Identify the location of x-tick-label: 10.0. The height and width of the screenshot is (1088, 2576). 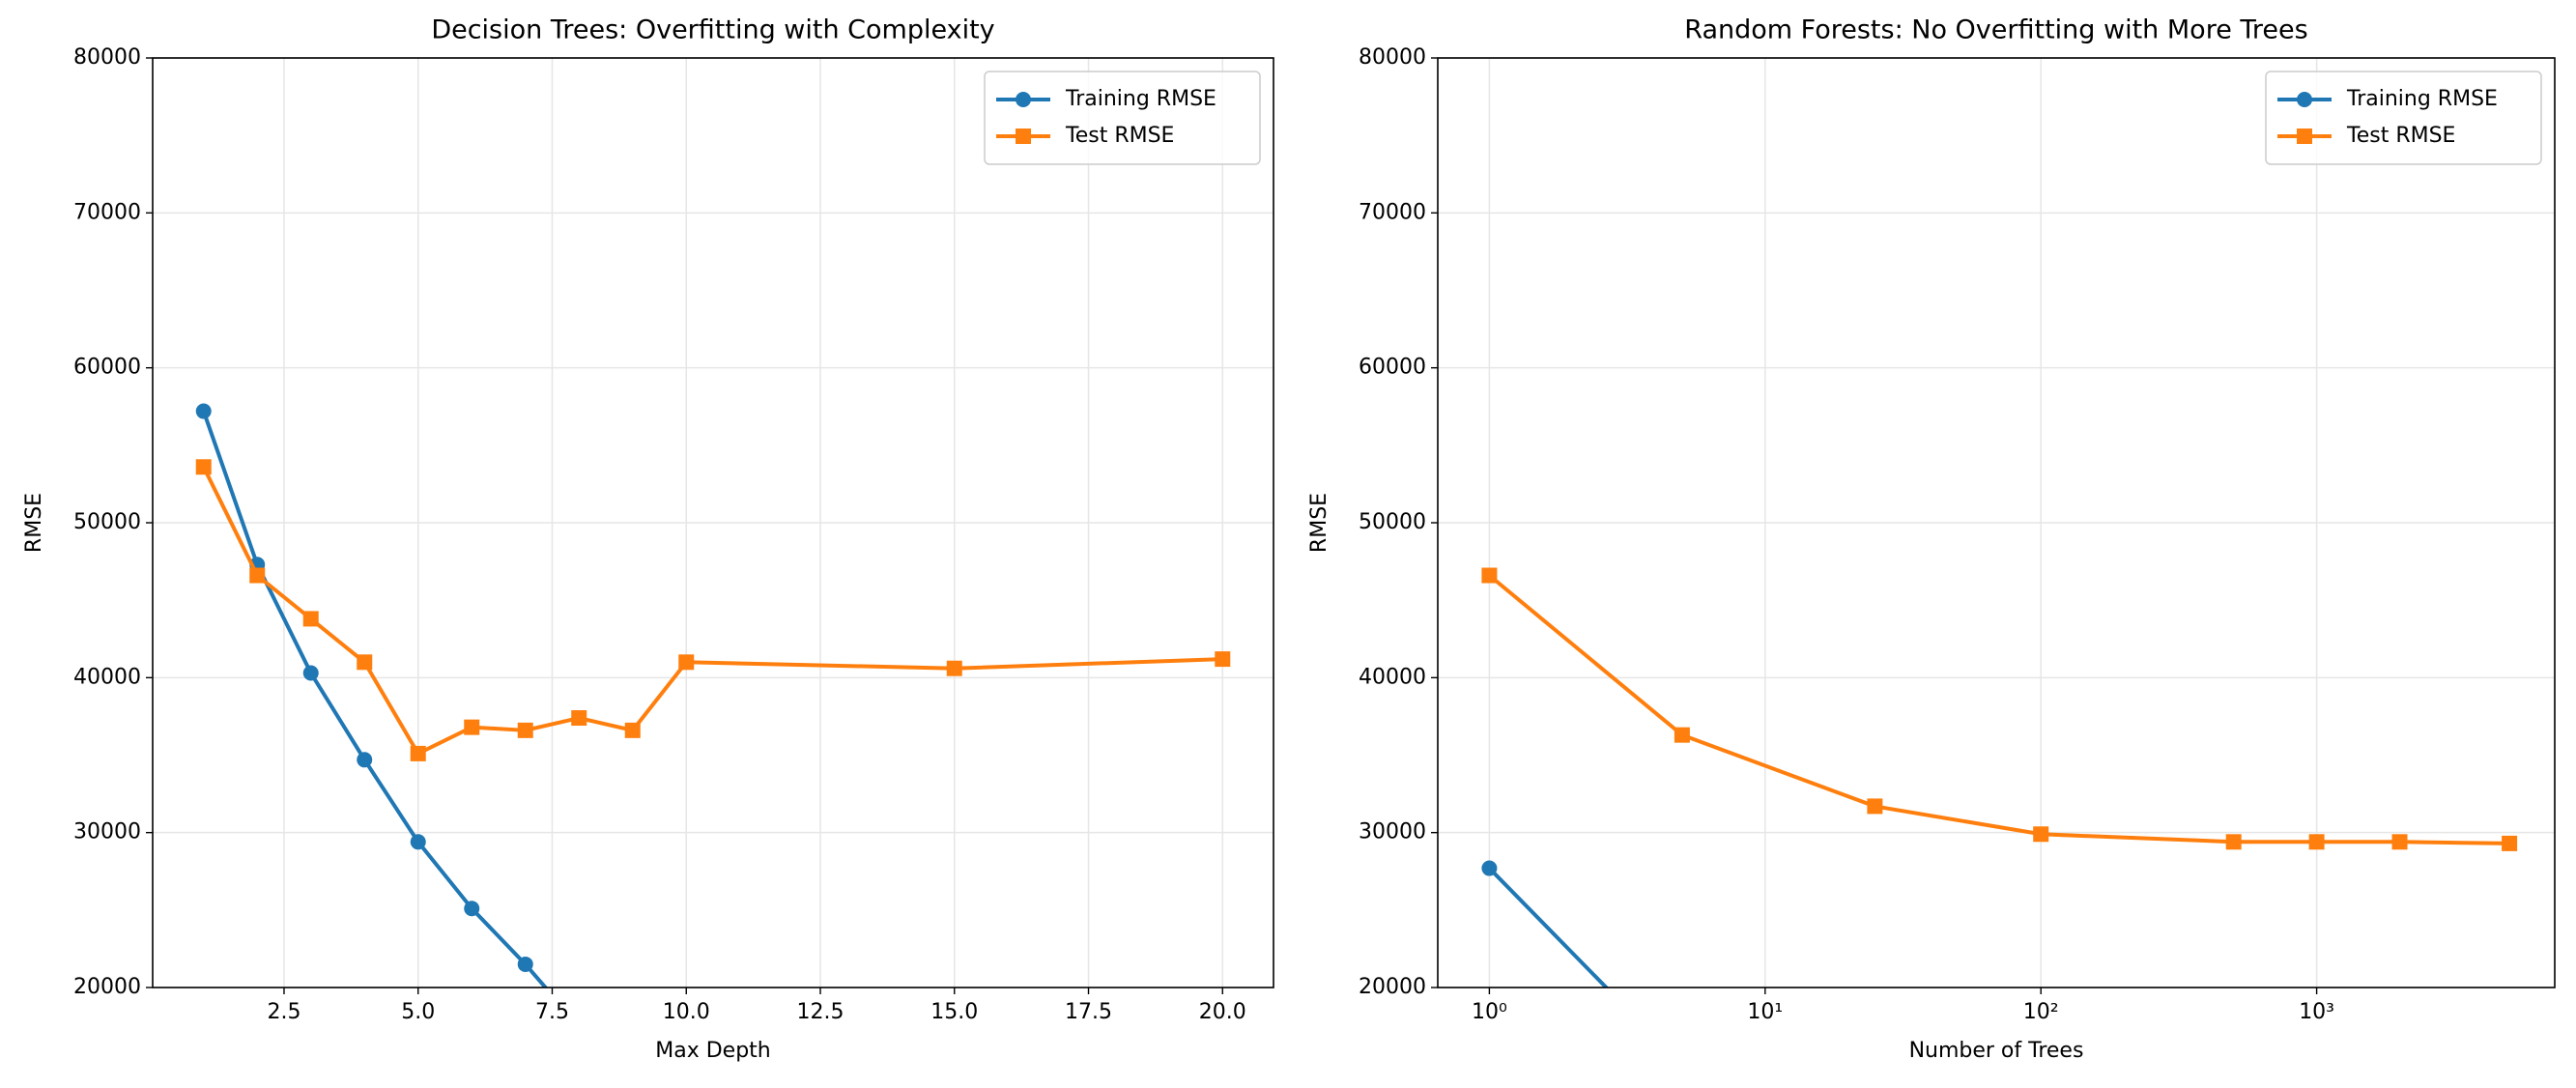
(687, 1012).